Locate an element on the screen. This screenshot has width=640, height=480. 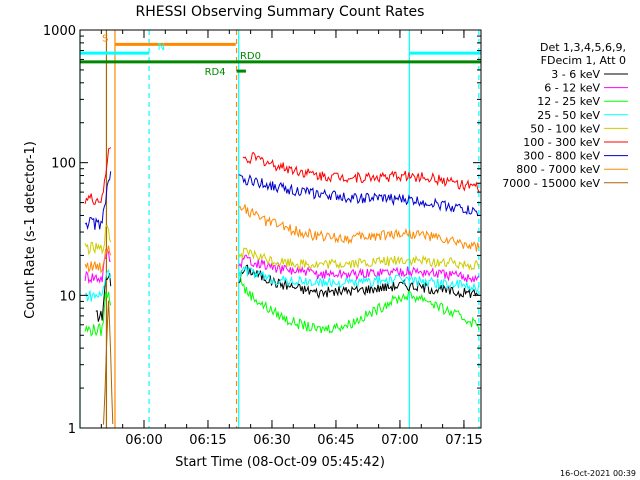
y-tick-label: 1000 is located at coordinates (59, 31).